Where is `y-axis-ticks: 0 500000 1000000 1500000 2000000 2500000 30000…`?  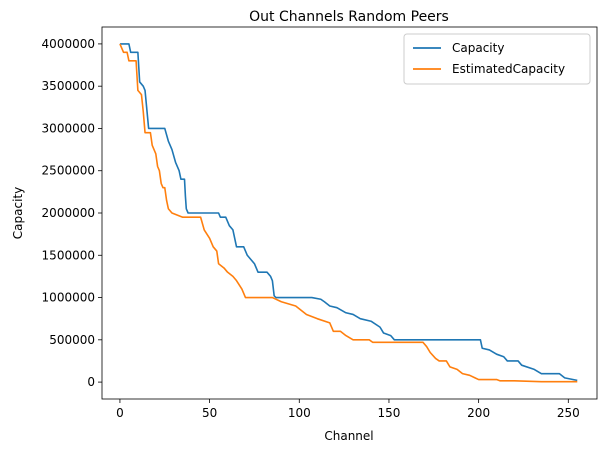 y-axis-ticks: 0 500000 1000000 1500000 2000000 2500000 30000… is located at coordinates (72, 213).